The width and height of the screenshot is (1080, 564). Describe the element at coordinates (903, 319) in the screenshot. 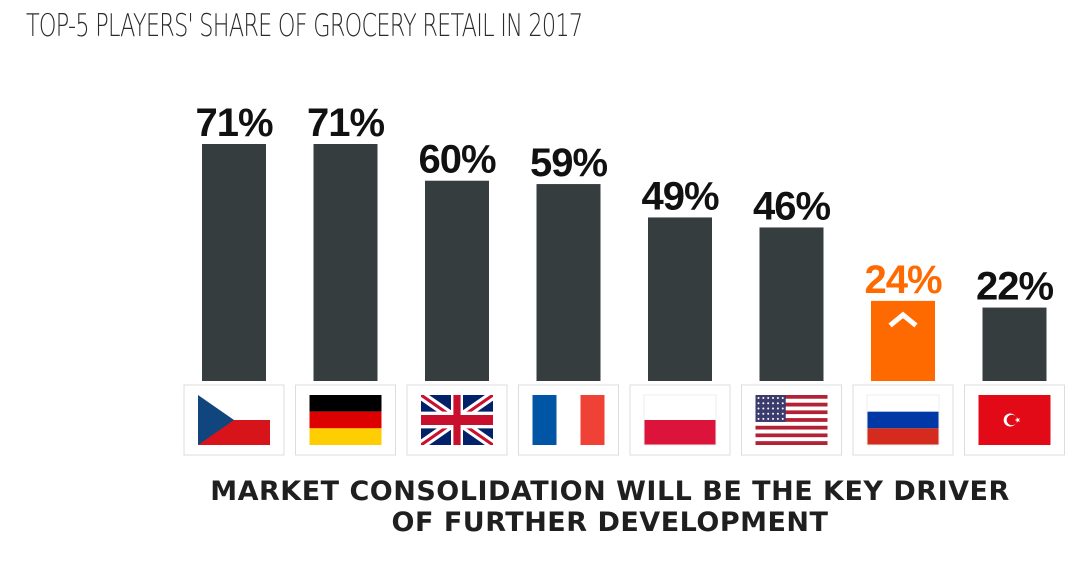

I see `chevron-up-icon` at that location.